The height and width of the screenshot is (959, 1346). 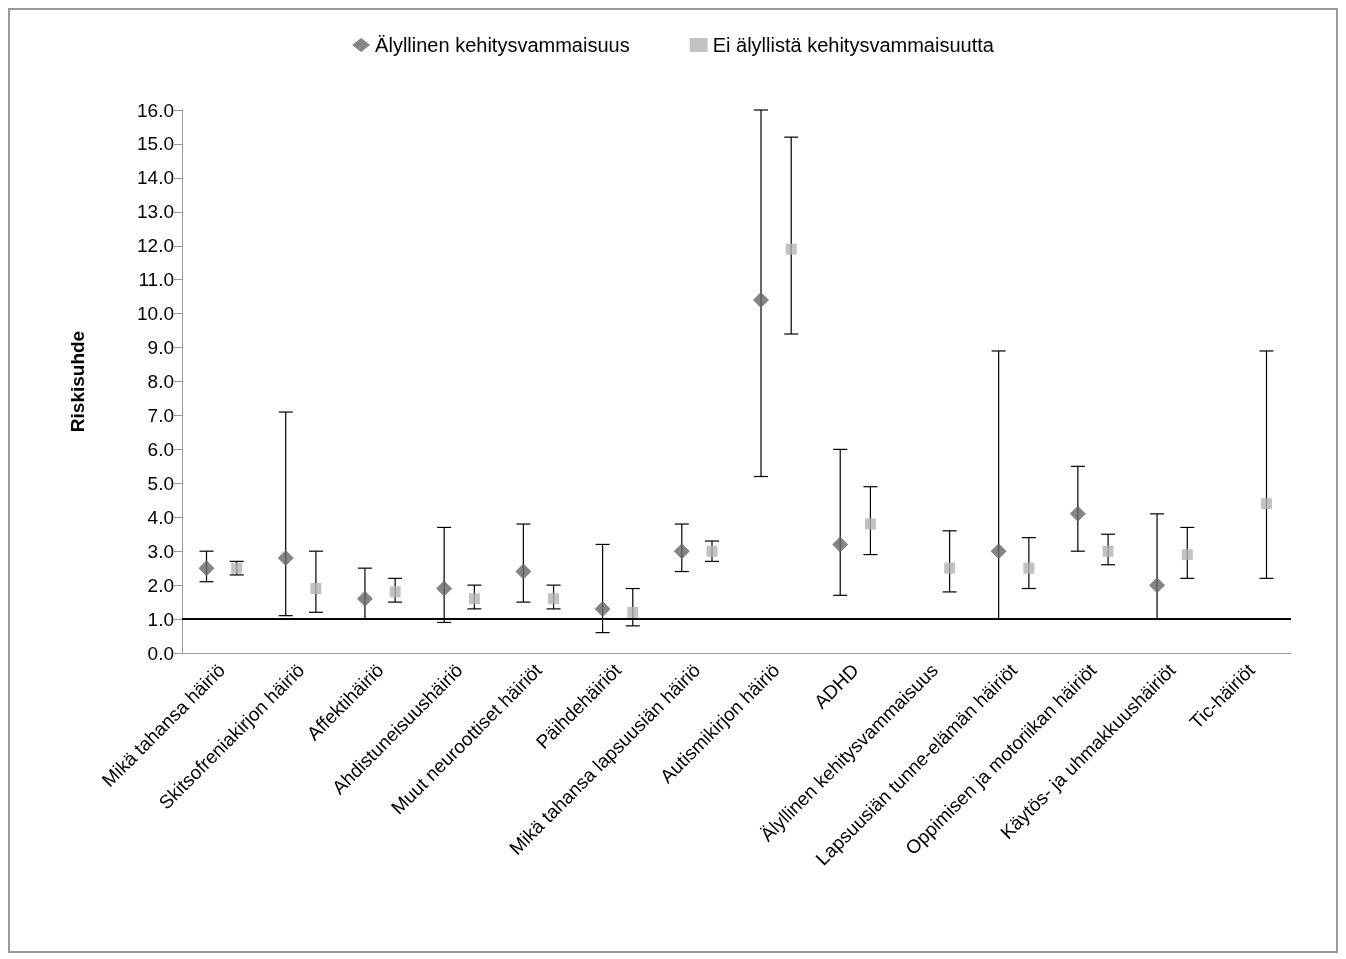 I want to click on y-tick-label: 2.0, so click(x=160, y=585).